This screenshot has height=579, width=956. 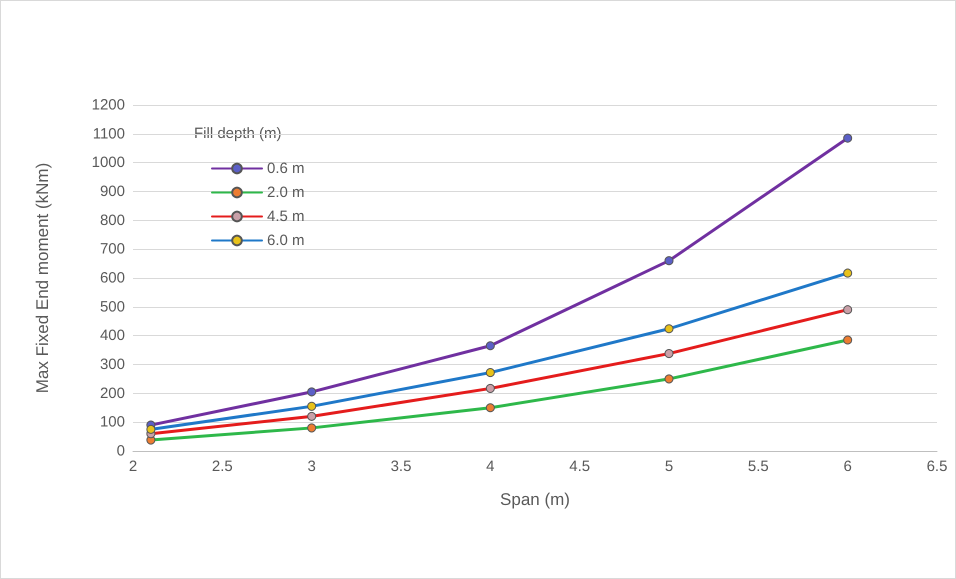 I want to click on x-tick-label: 2.5, so click(x=222, y=466).